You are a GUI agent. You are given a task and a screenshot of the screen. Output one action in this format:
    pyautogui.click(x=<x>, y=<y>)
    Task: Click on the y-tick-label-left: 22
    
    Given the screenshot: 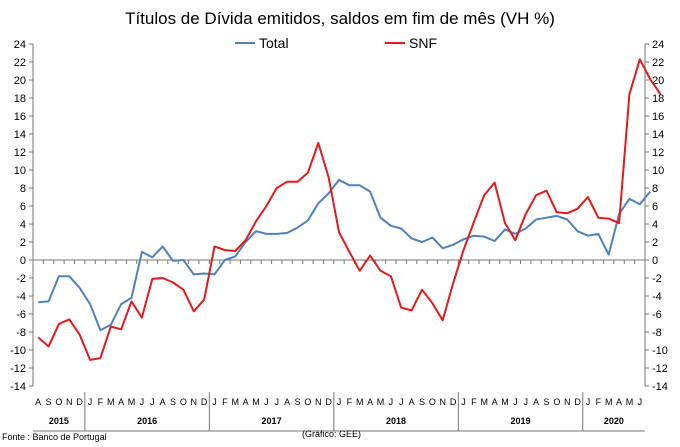 What is the action you would take?
    pyautogui.click(x=20, y=63)
    